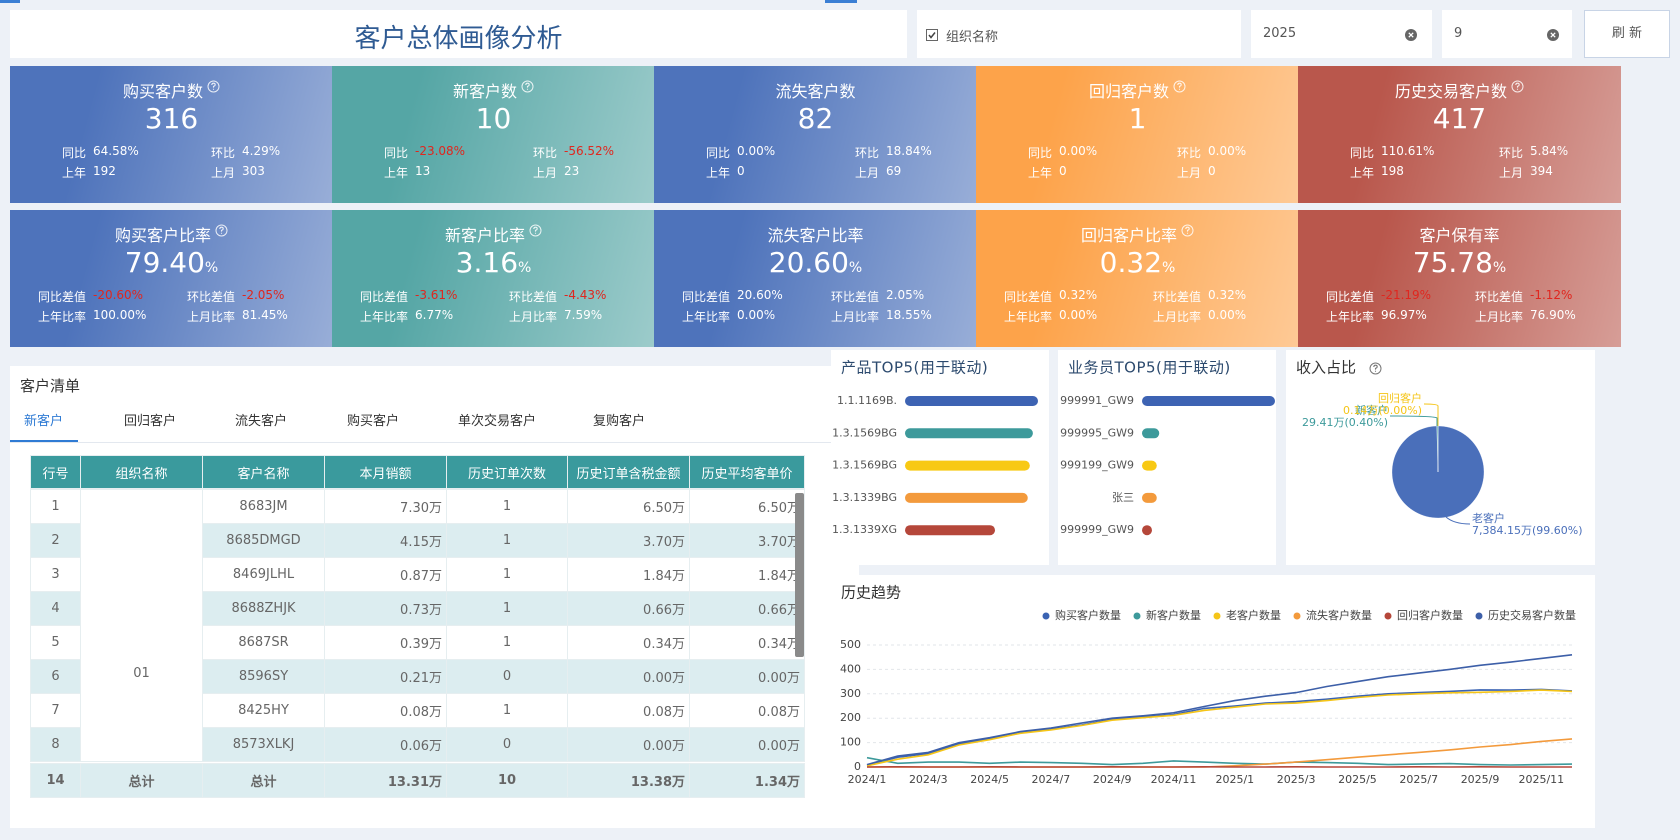 This screenshot has height=840, width=1680. What do you see at coordinates (385, 744) in the screenshot?
I see `cell: 0.06万` at bounding box center [385, 744].